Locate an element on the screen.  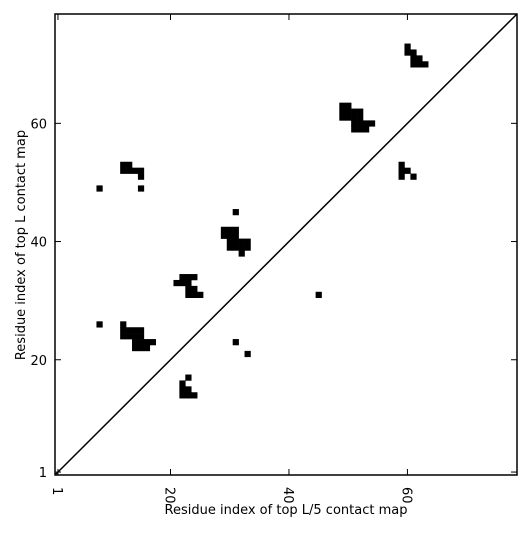
y-tick-label: 60 is located at coordinates (38, 124).